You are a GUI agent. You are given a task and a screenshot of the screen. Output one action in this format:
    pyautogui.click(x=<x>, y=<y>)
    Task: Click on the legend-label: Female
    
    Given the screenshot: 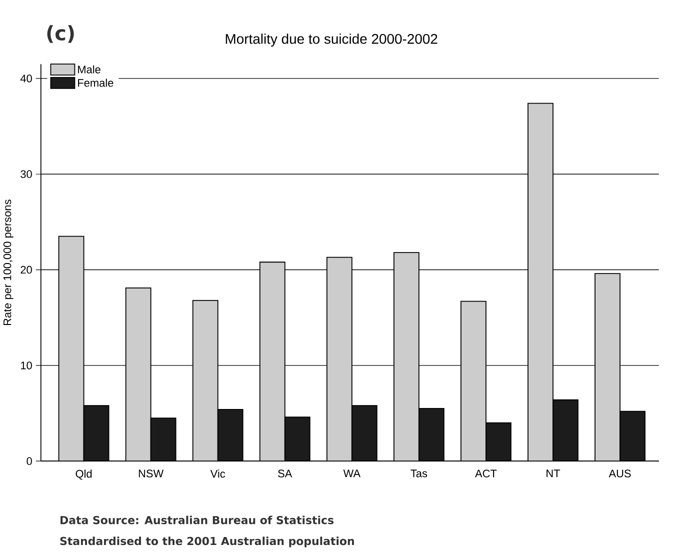 What is the action you would take?
    pyautogui.click(x=96, y=82)
    